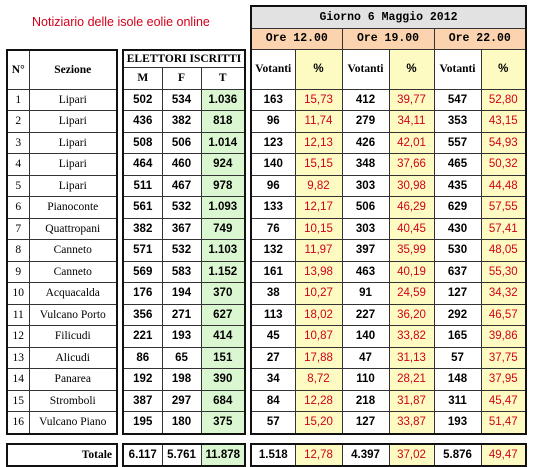 The width and height of the screenshot is (555, 467). Describe the element at coordinates (503, 400) in the screenshot. I see `pct-2200: 45,47` at that location.